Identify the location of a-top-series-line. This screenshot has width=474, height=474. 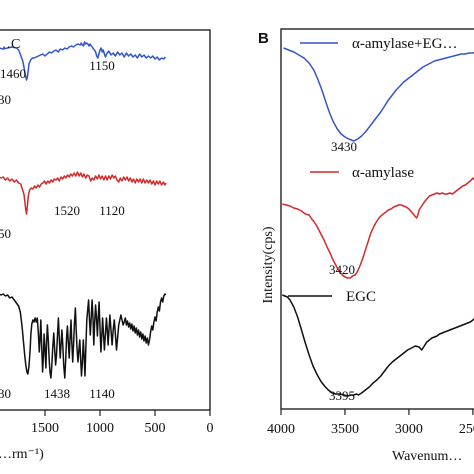
(83, 61).